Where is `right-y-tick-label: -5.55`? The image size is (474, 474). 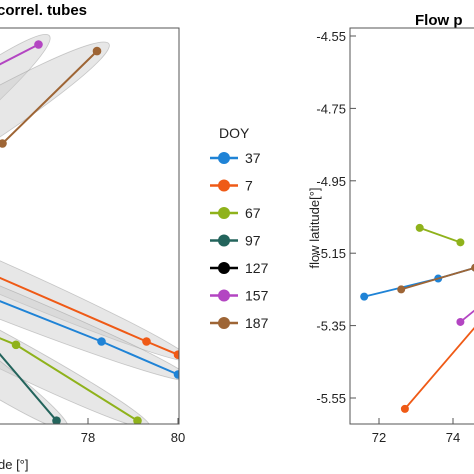
right-y-tick-label: -5.55 is located at coordinates (331, 398).